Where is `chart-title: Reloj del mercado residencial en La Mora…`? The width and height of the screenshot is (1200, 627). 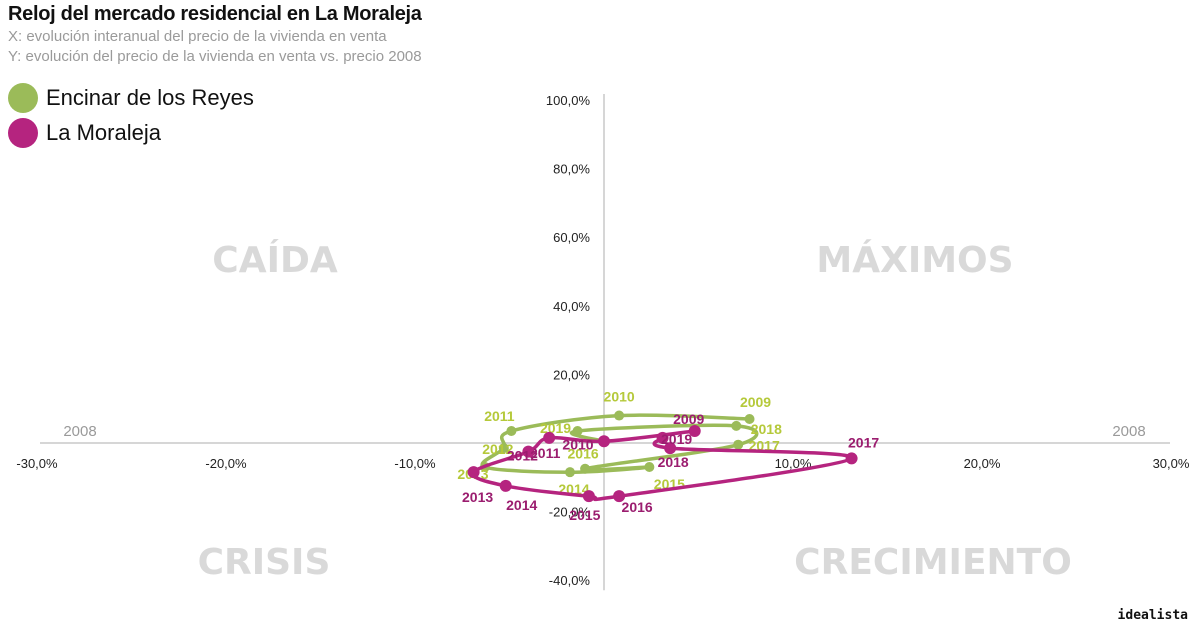
chart-title: Reloj del mercado residencial en La Mora… is located at coordinates (215, 14).